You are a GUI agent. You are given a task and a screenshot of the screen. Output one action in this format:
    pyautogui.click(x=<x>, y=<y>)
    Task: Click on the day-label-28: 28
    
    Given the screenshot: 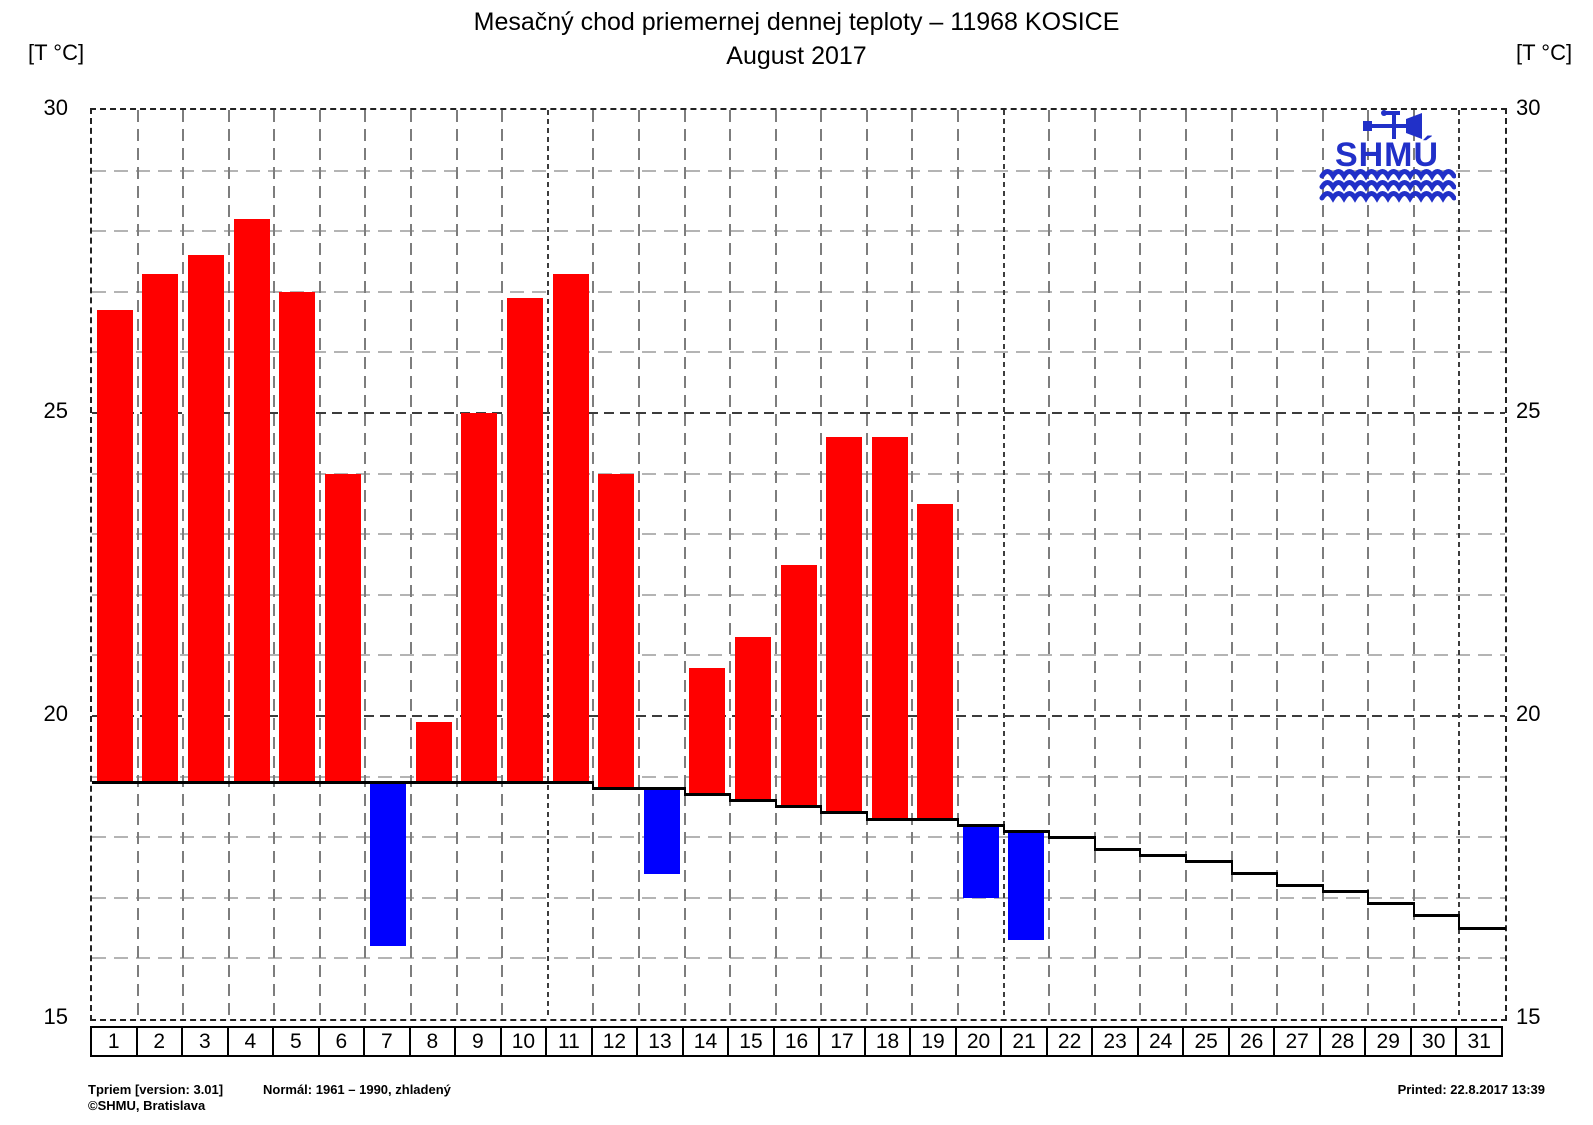 What is the action you would take?
    pyautogui.click(x=1341, y=1041)
    